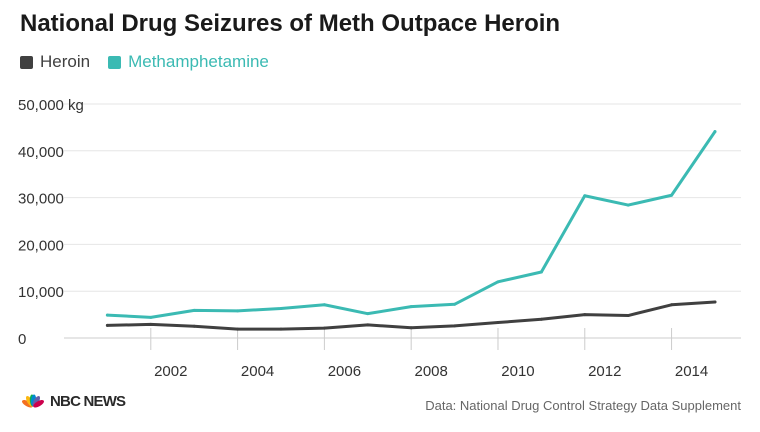 The width and height of the screenshot is (760, 432). What do you see at coordinates (26, 62) in the screenshot?
I see `legend-swatch-heroin` at bounding box center [26, 62].